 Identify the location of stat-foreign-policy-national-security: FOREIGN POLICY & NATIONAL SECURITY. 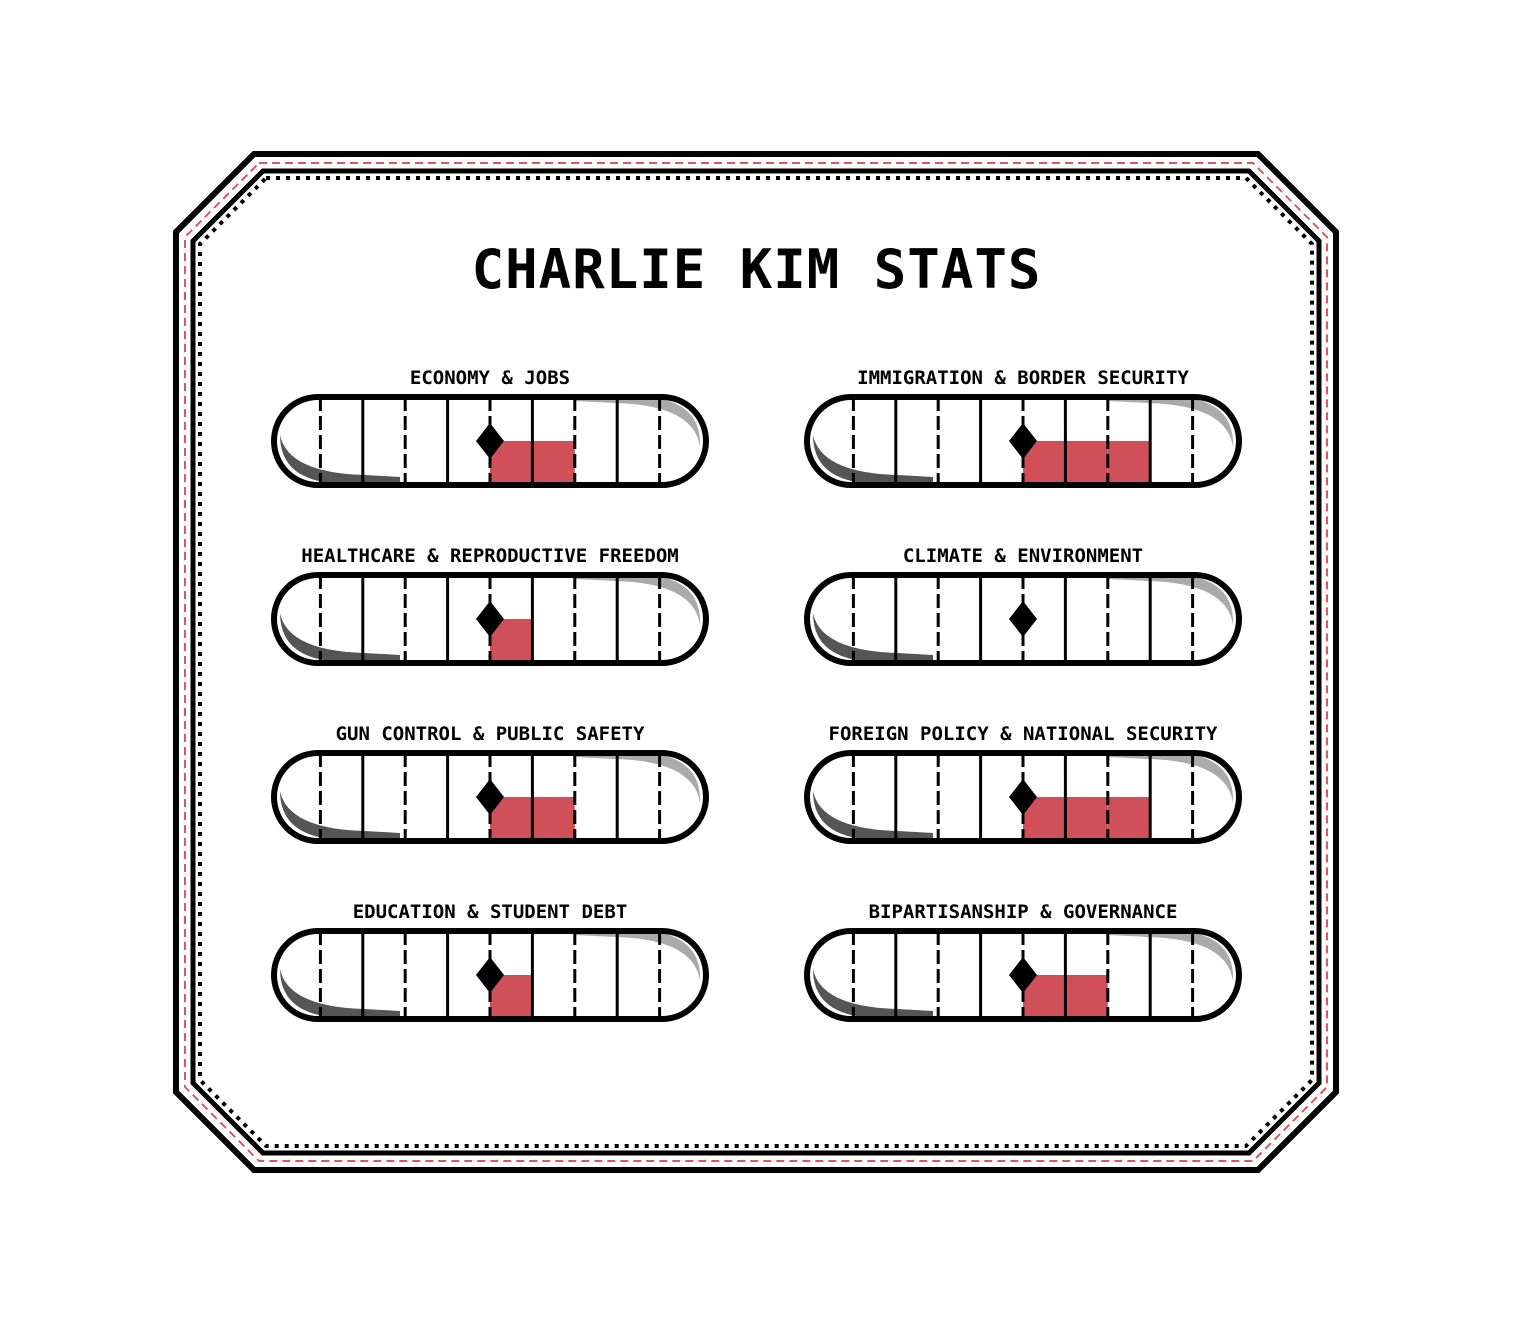
(1023, 805).